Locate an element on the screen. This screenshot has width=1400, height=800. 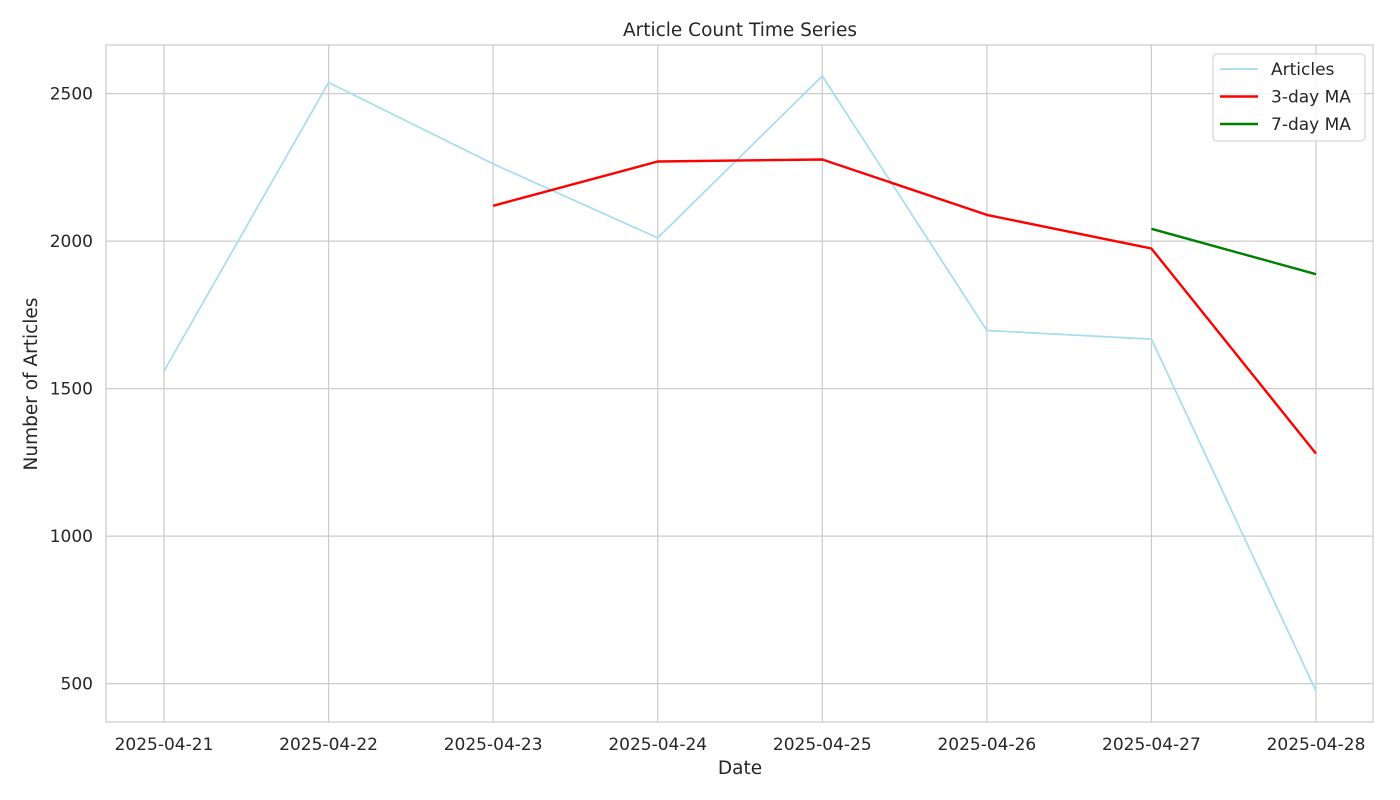
x-tick-label: 2025-04-22 is located at coordinates (328, 745).